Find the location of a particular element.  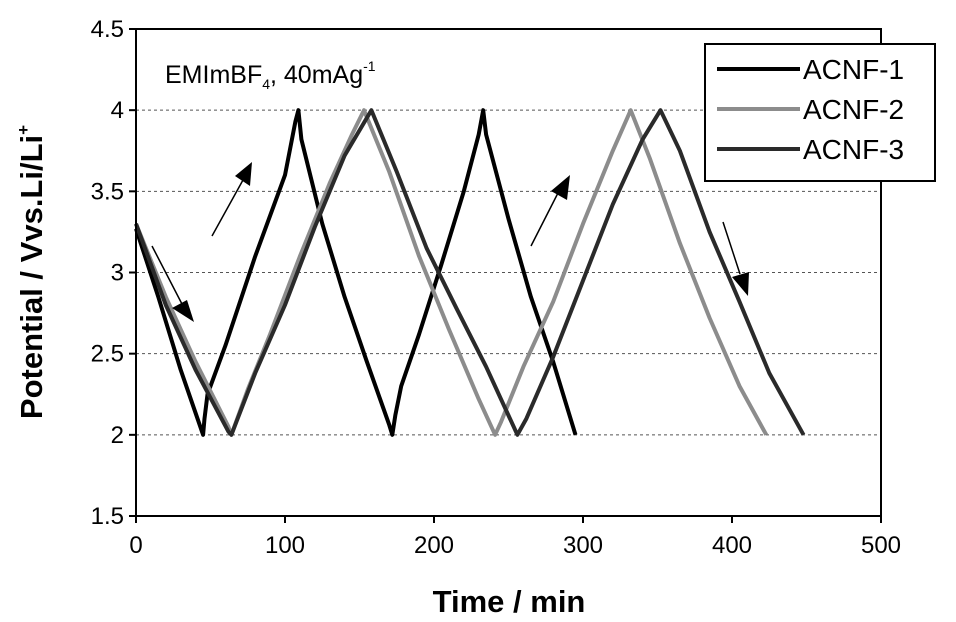

x-tick-label: 300 is located at coordinates (583, 545).